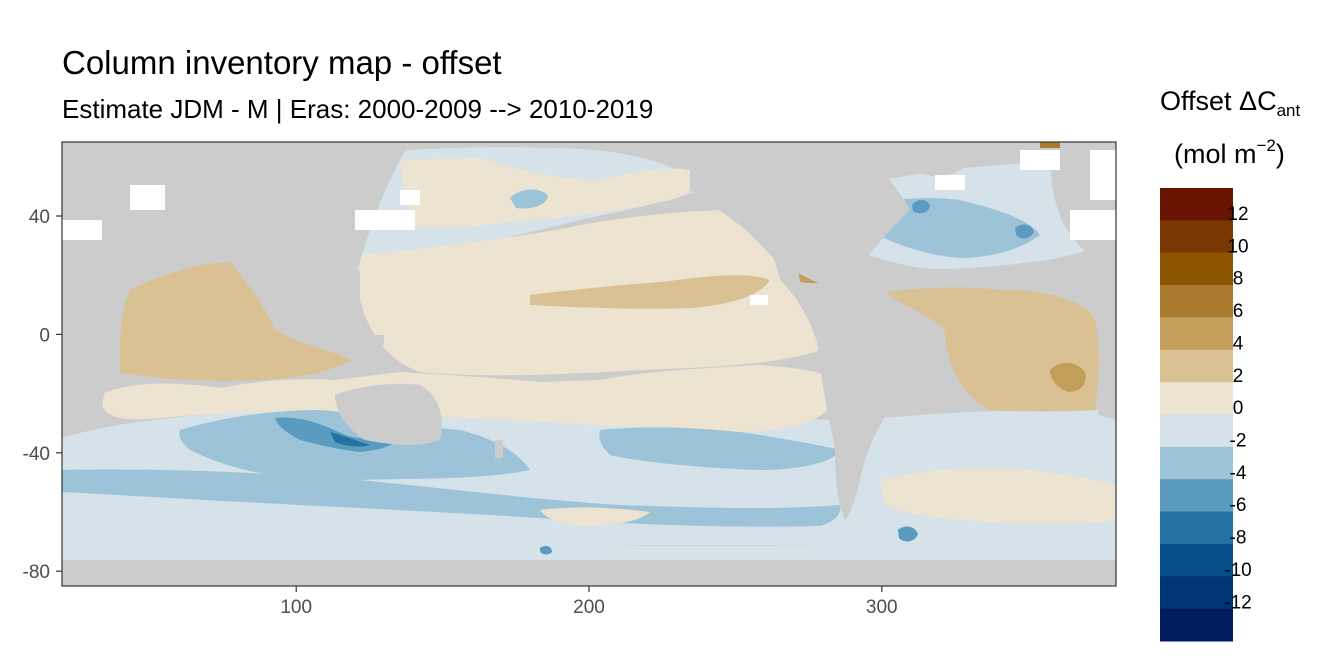 This screenshot has width=1344, height=672. Describe the element at coordinates (1238, 538) in the screenshot. I see `legend-label: -8` at that location.